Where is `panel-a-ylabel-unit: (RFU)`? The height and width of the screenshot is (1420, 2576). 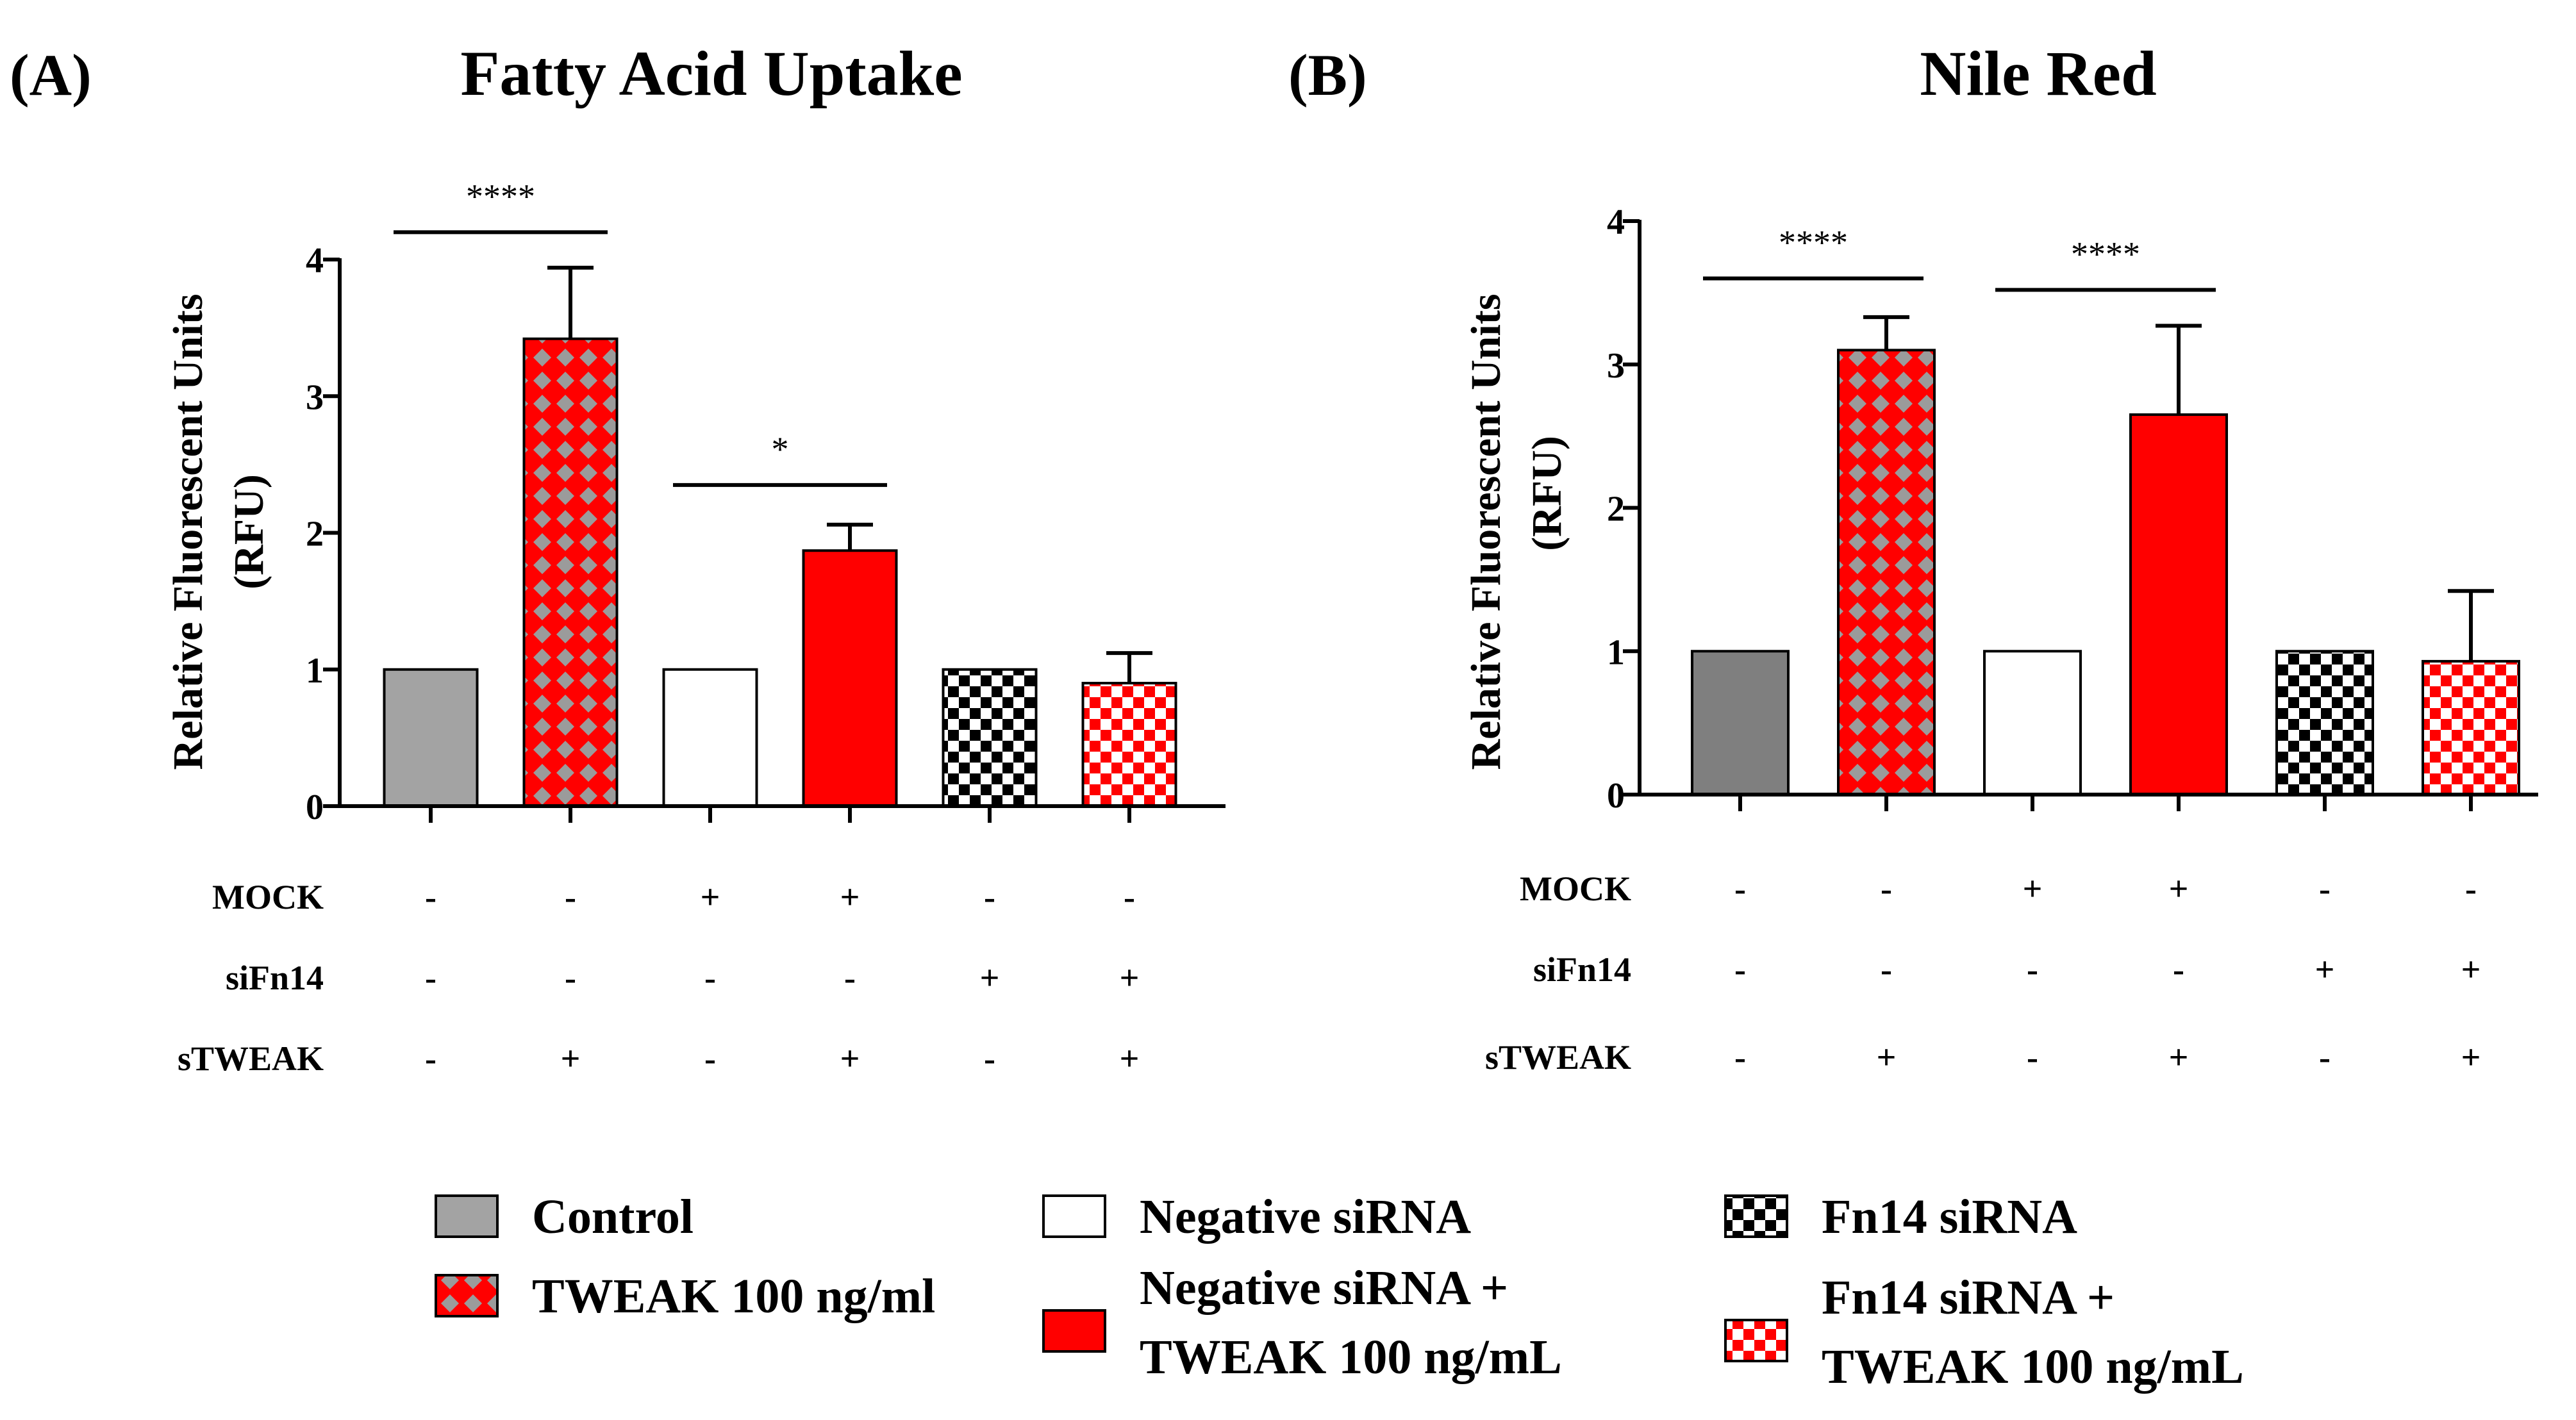 panel-a-ylabel-unit: (RFU) is located at coordinates (249, 532).